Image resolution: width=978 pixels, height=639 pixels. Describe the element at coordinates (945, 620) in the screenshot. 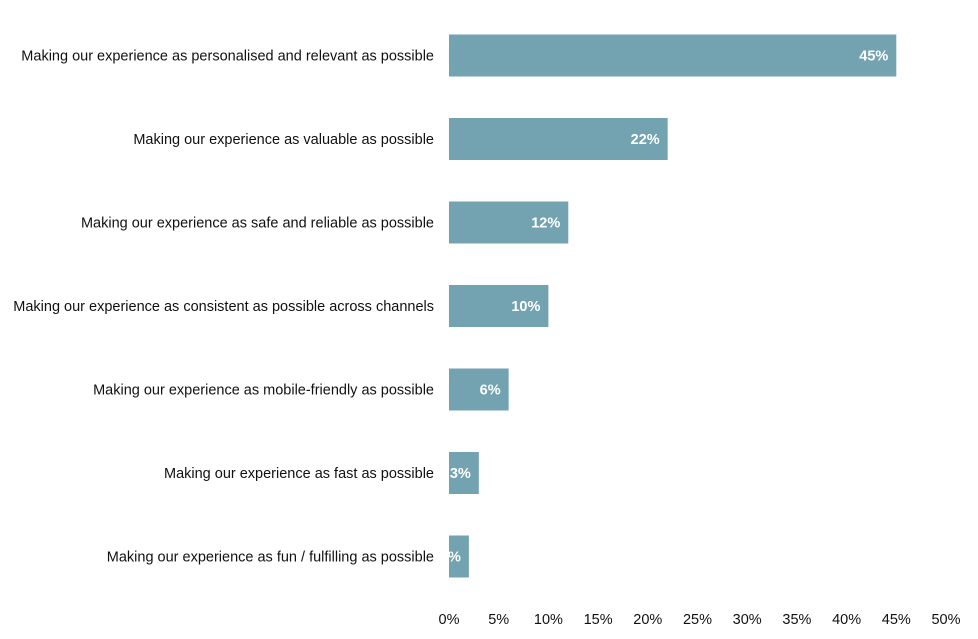

I see `x-tick-label: 50%` at that location.